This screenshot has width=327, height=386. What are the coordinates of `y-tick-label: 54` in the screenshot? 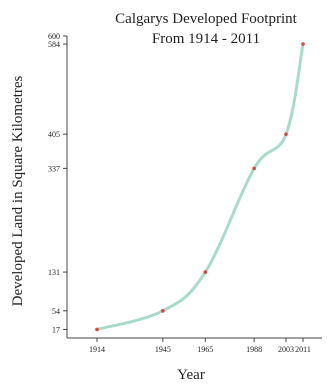 It's located at (56, 311).